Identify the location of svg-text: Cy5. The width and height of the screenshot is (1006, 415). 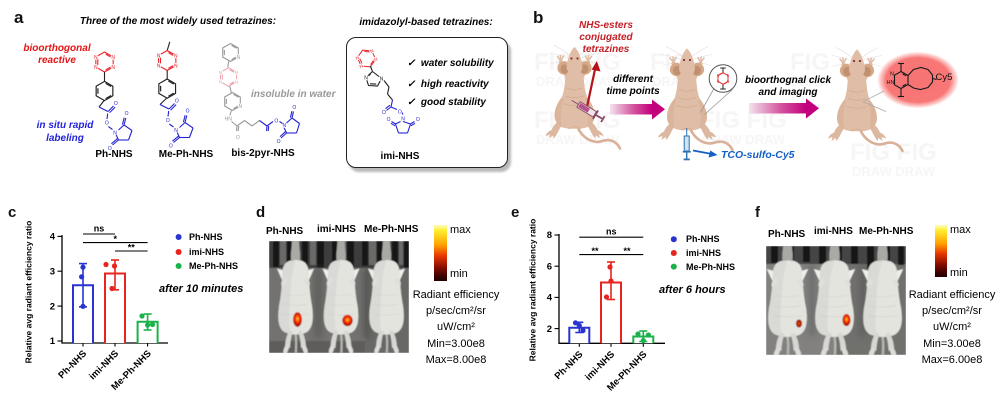
(944, 77).